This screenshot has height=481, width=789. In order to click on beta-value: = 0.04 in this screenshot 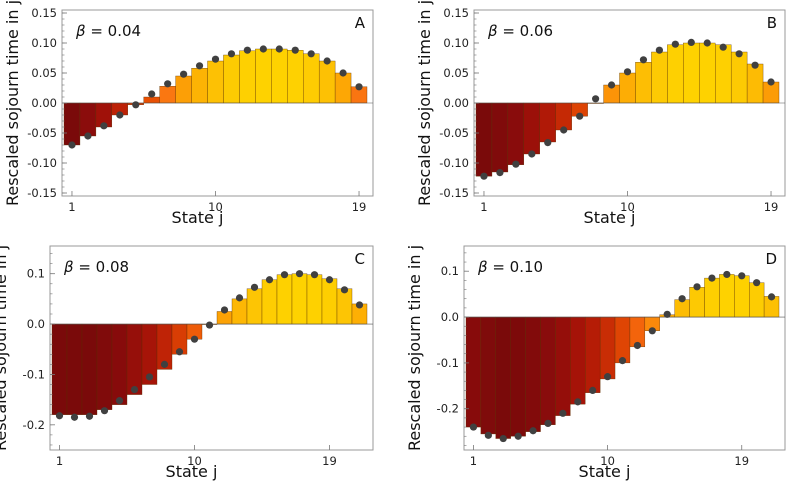, I will do `click(115, 31)`.